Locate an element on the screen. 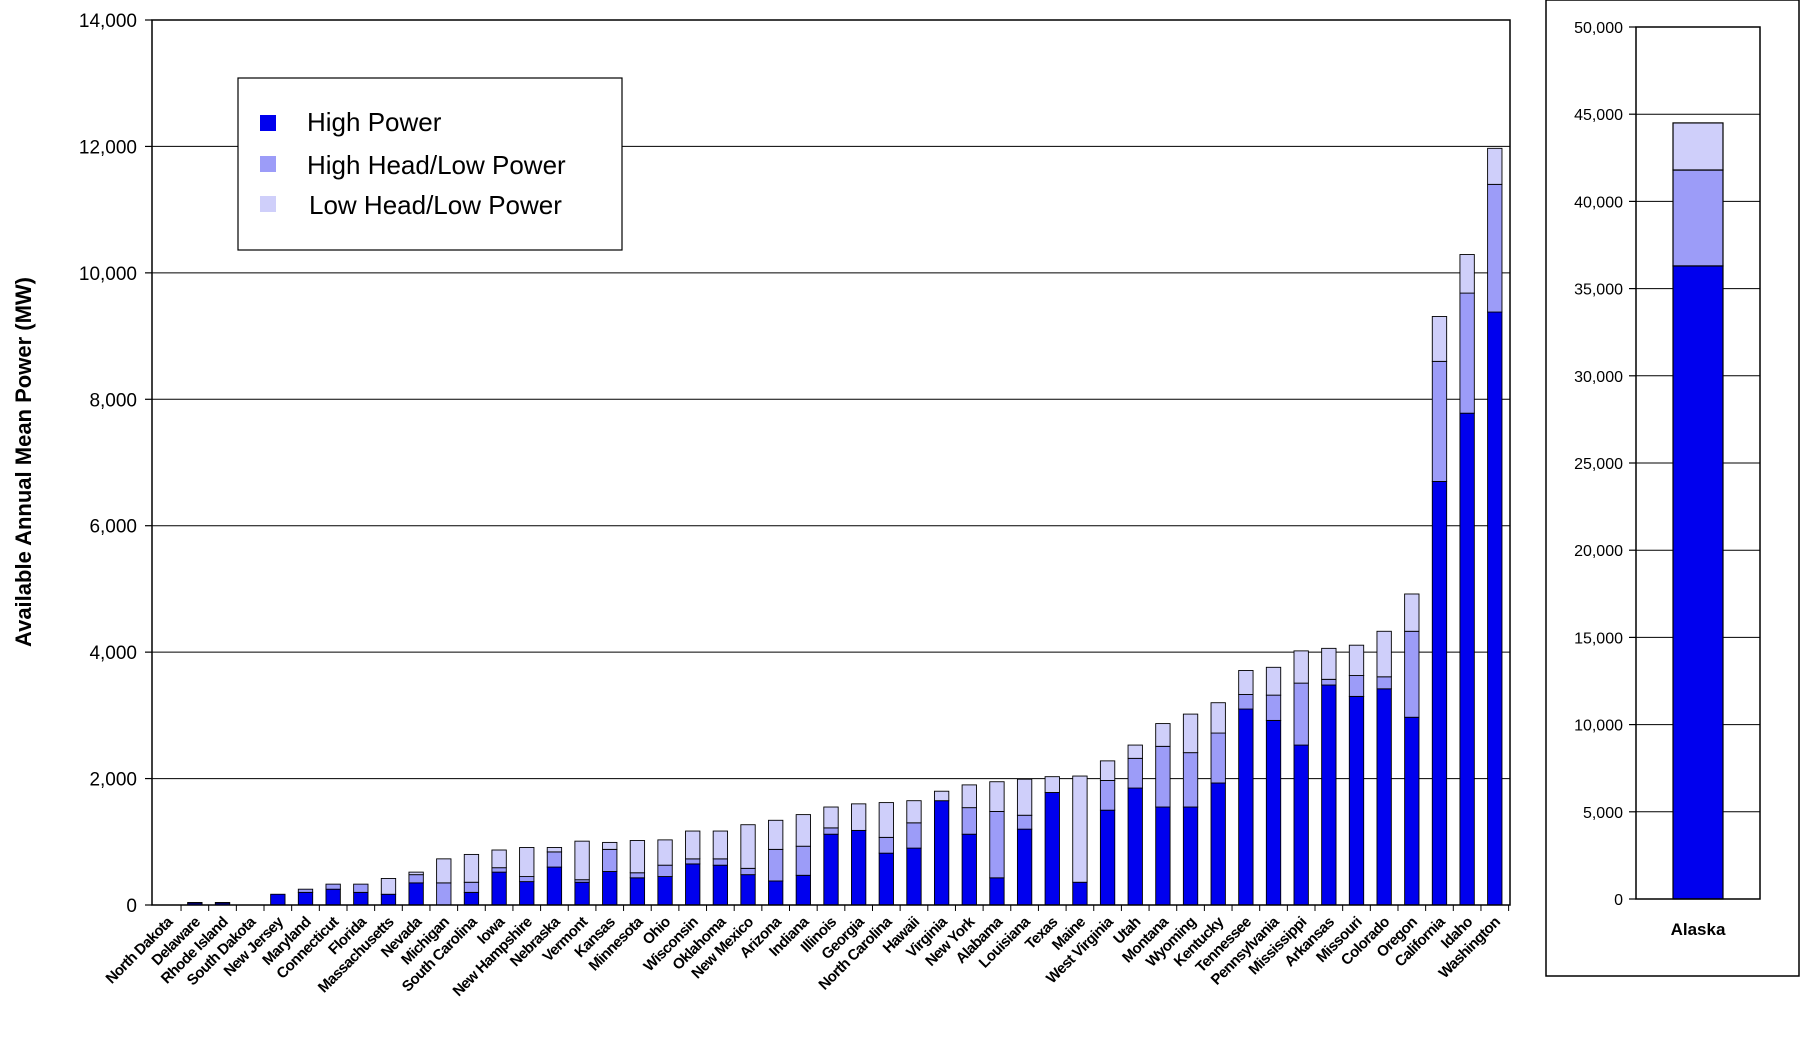 This screenshot has width=1803, height=1049. bar-maine-high-power is located at coordinates (1080, 893).